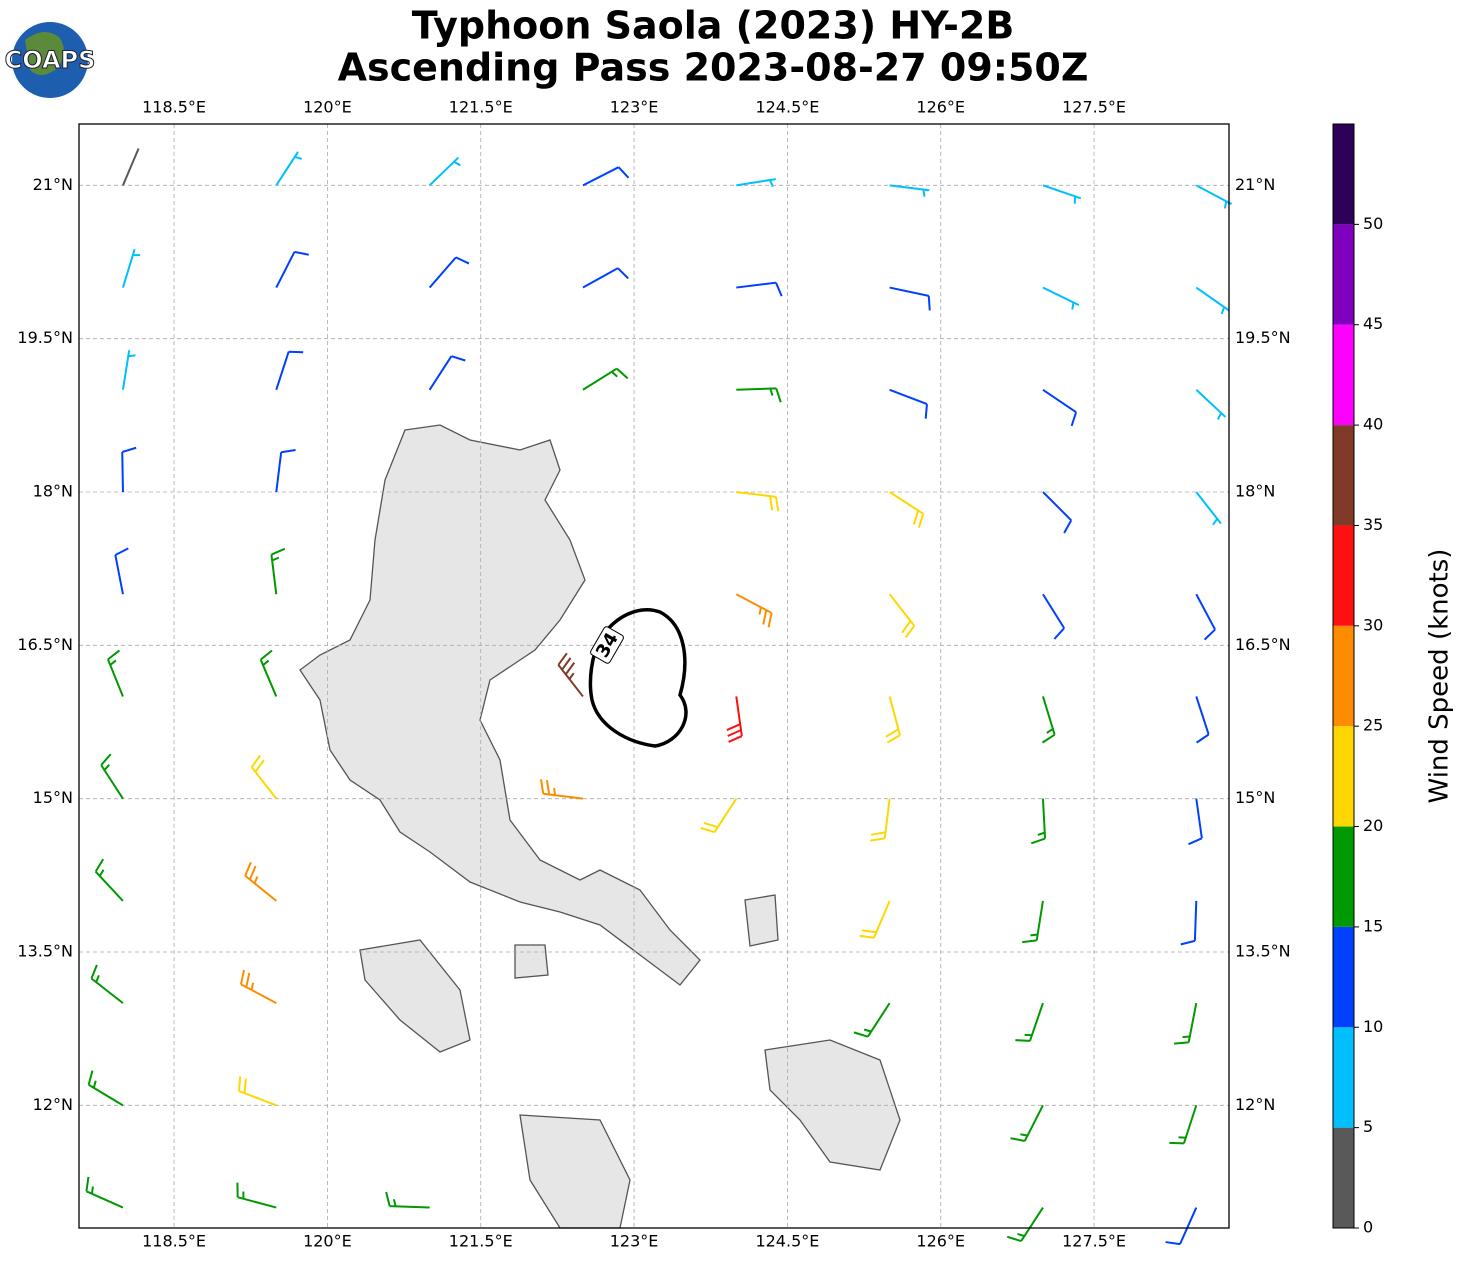  I want to click on catanduanes, so click(761, 920).